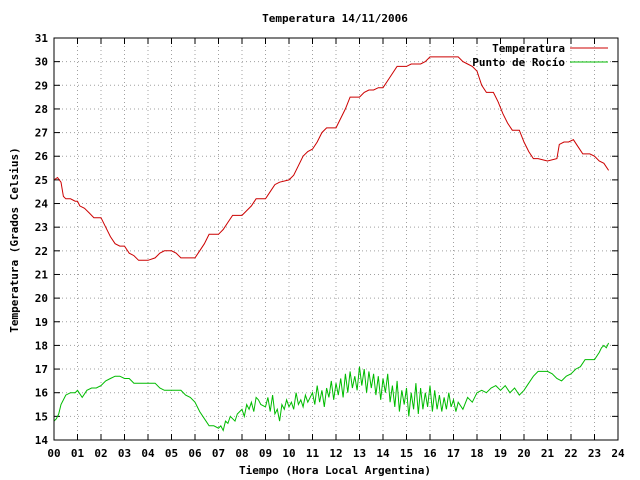 Image resolution: width=640 pixels, height=480 pixels. Describe the element at coordinates (570, 453) in the screenshot. I see `x-tick-label: 22` at that location.